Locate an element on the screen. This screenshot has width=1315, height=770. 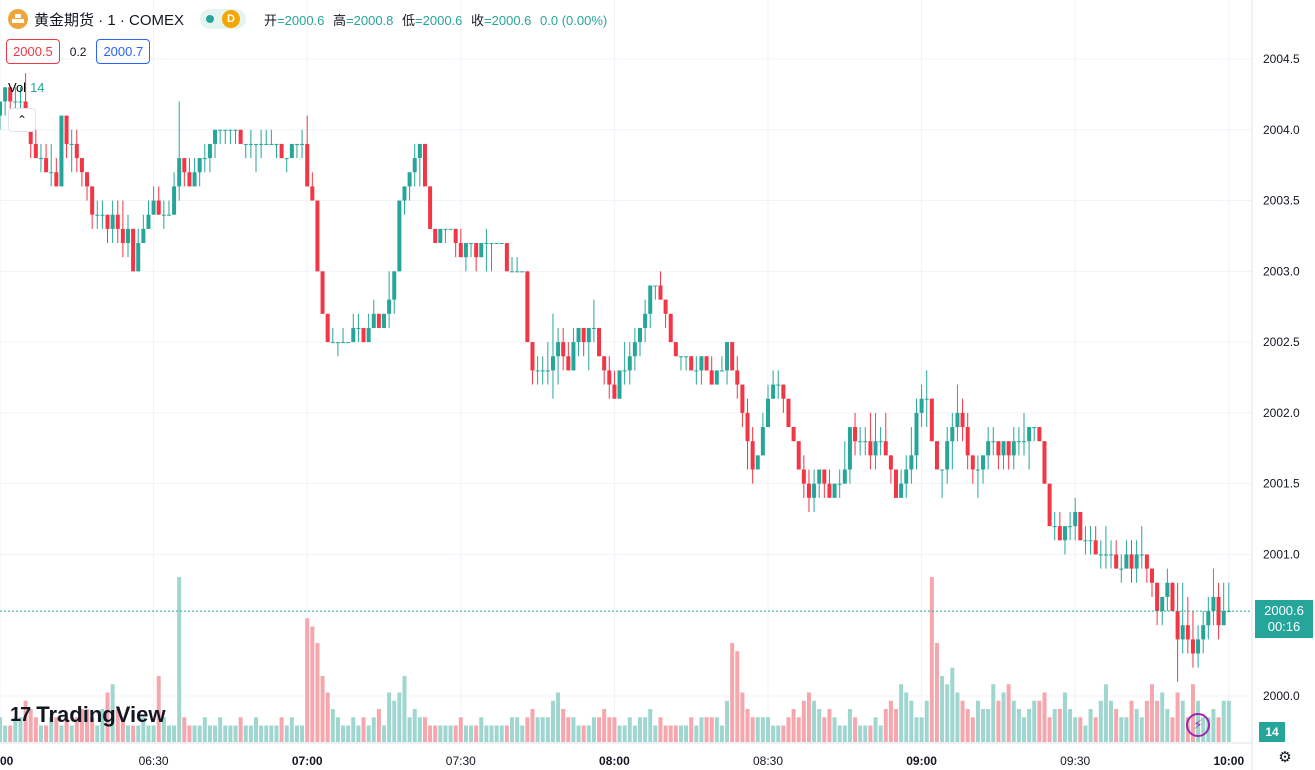
market-status-pill: D is located at coordinates (223, 19).